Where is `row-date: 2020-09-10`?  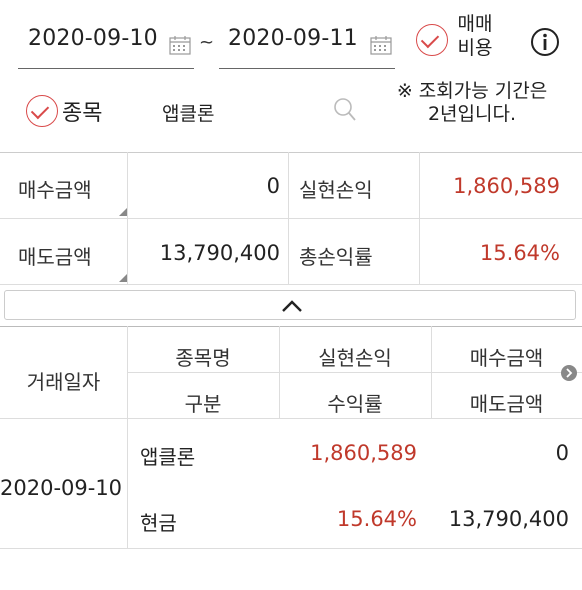 row-date: 2020-09-10 is located at coordinates (61, 488).